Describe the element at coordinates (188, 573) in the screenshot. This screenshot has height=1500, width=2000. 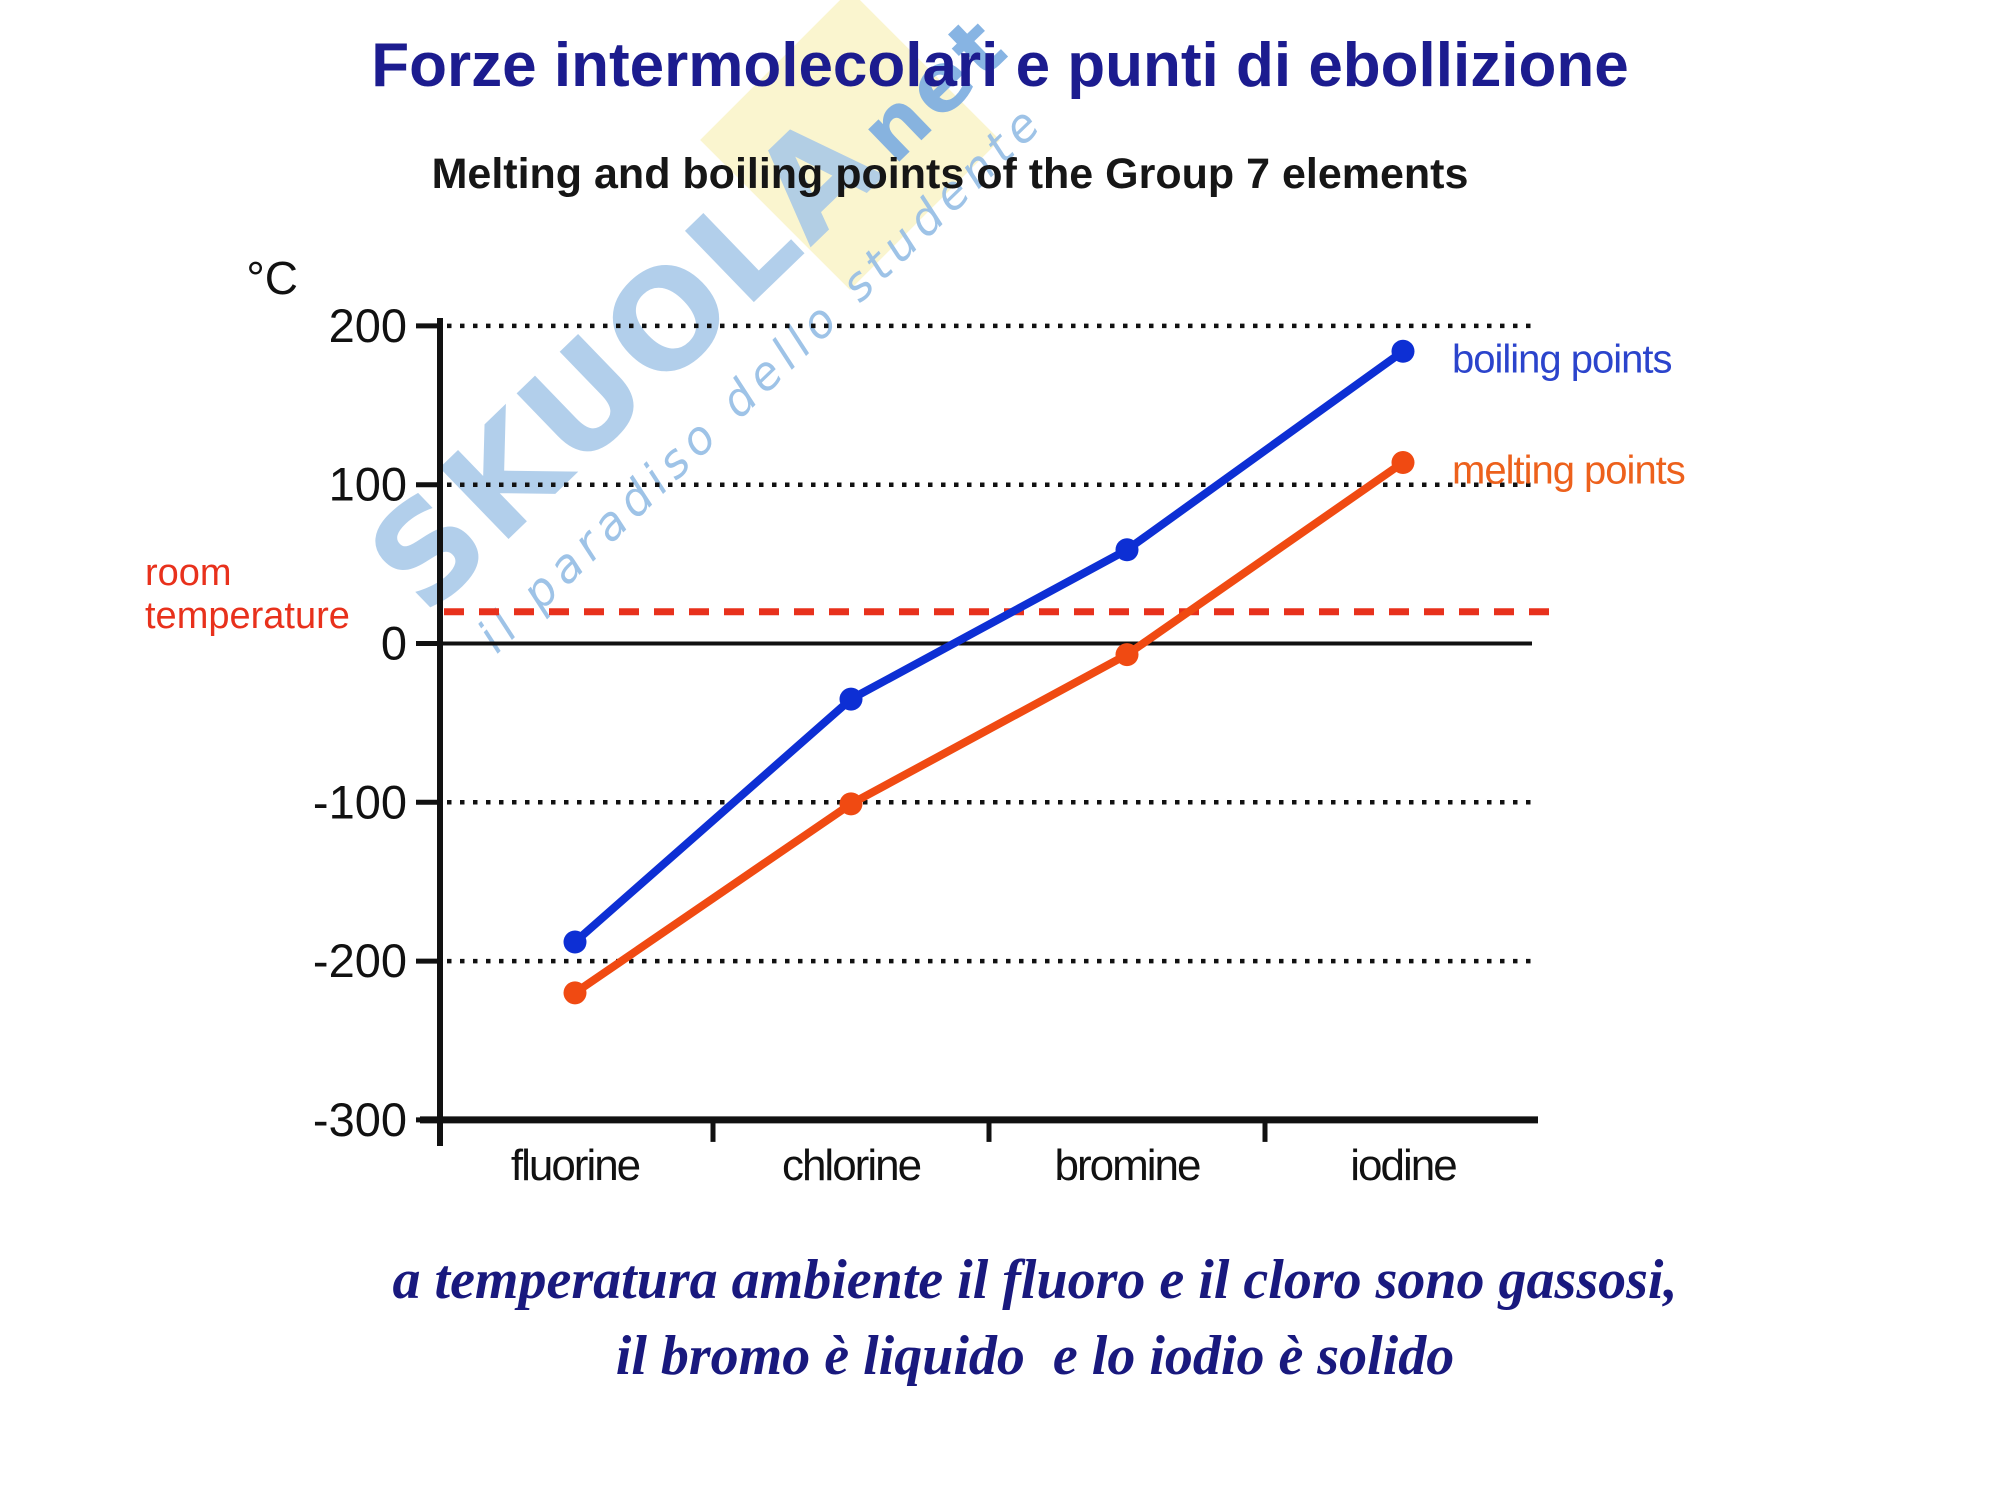
I see `room-temperature-label: room` at that location.